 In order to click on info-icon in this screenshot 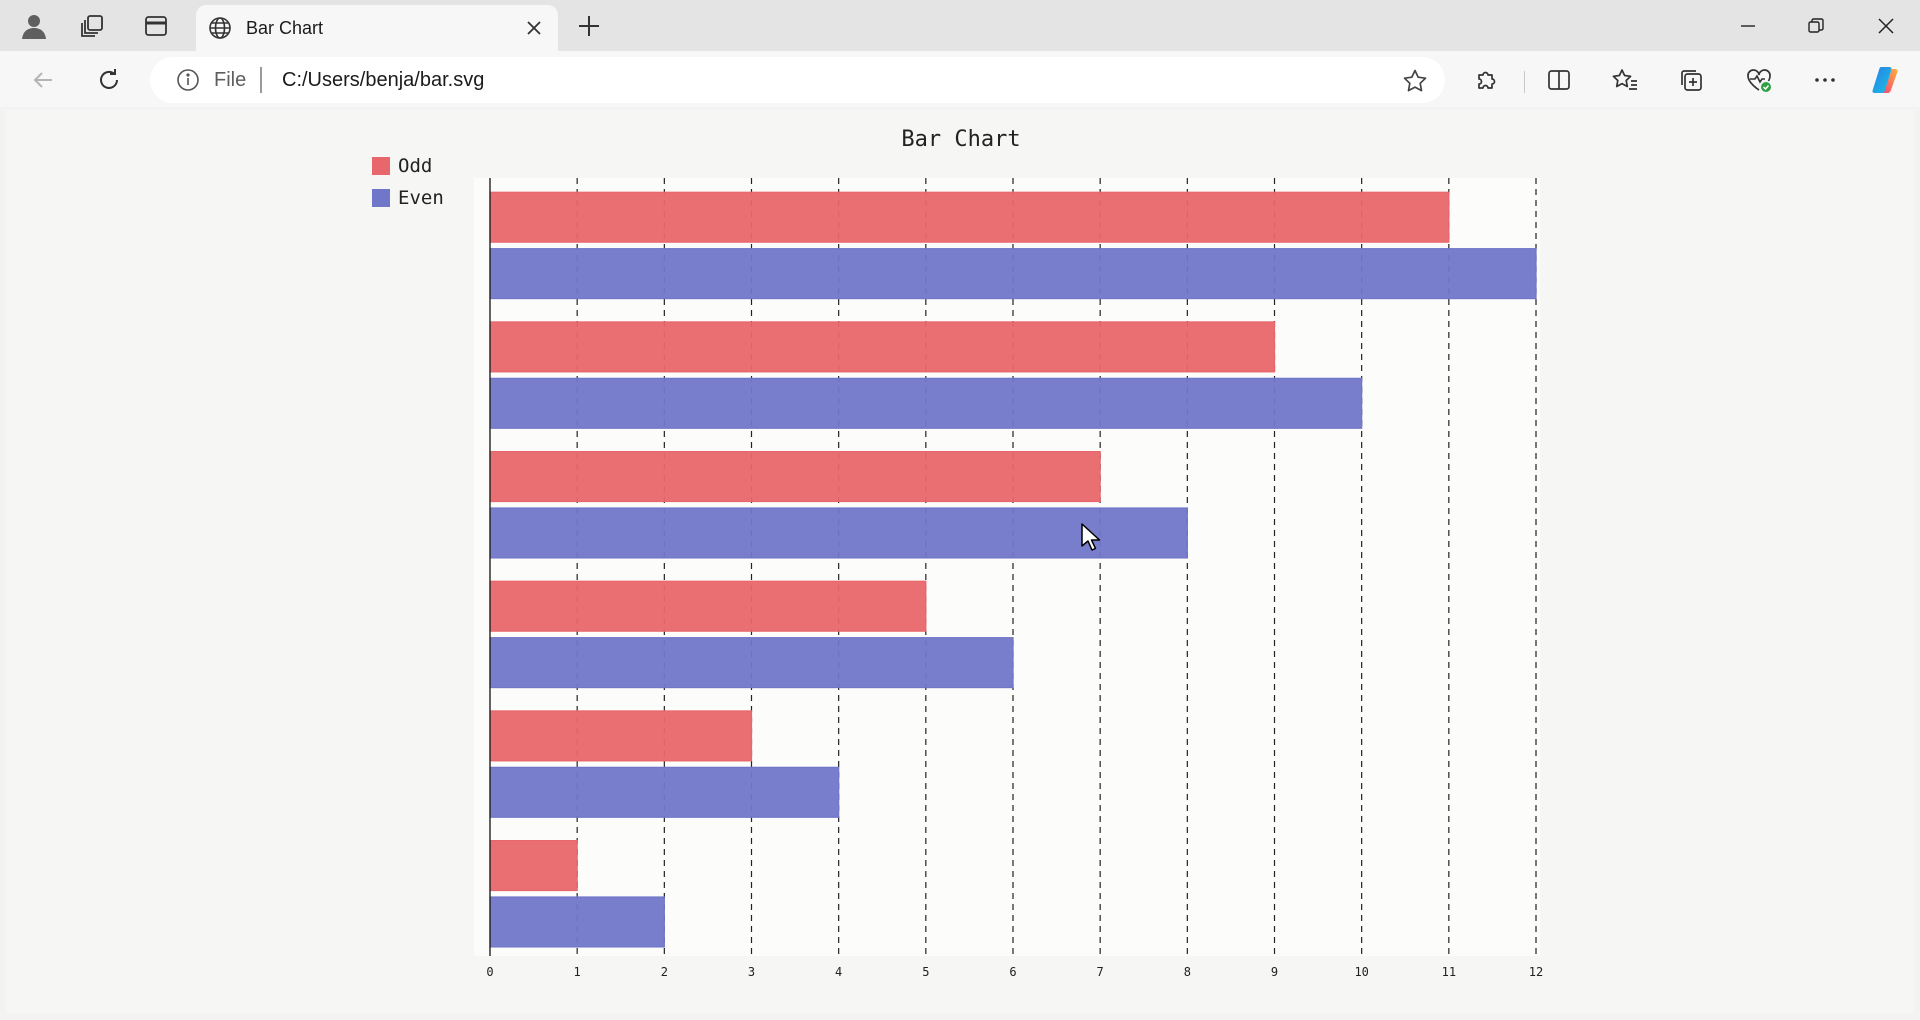, I will do `click(188, 80)`.